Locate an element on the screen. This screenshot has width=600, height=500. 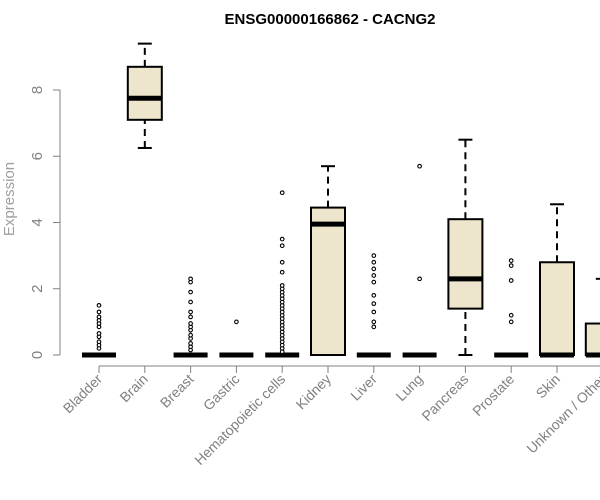
box-skin is located at coordinates (557, 280).